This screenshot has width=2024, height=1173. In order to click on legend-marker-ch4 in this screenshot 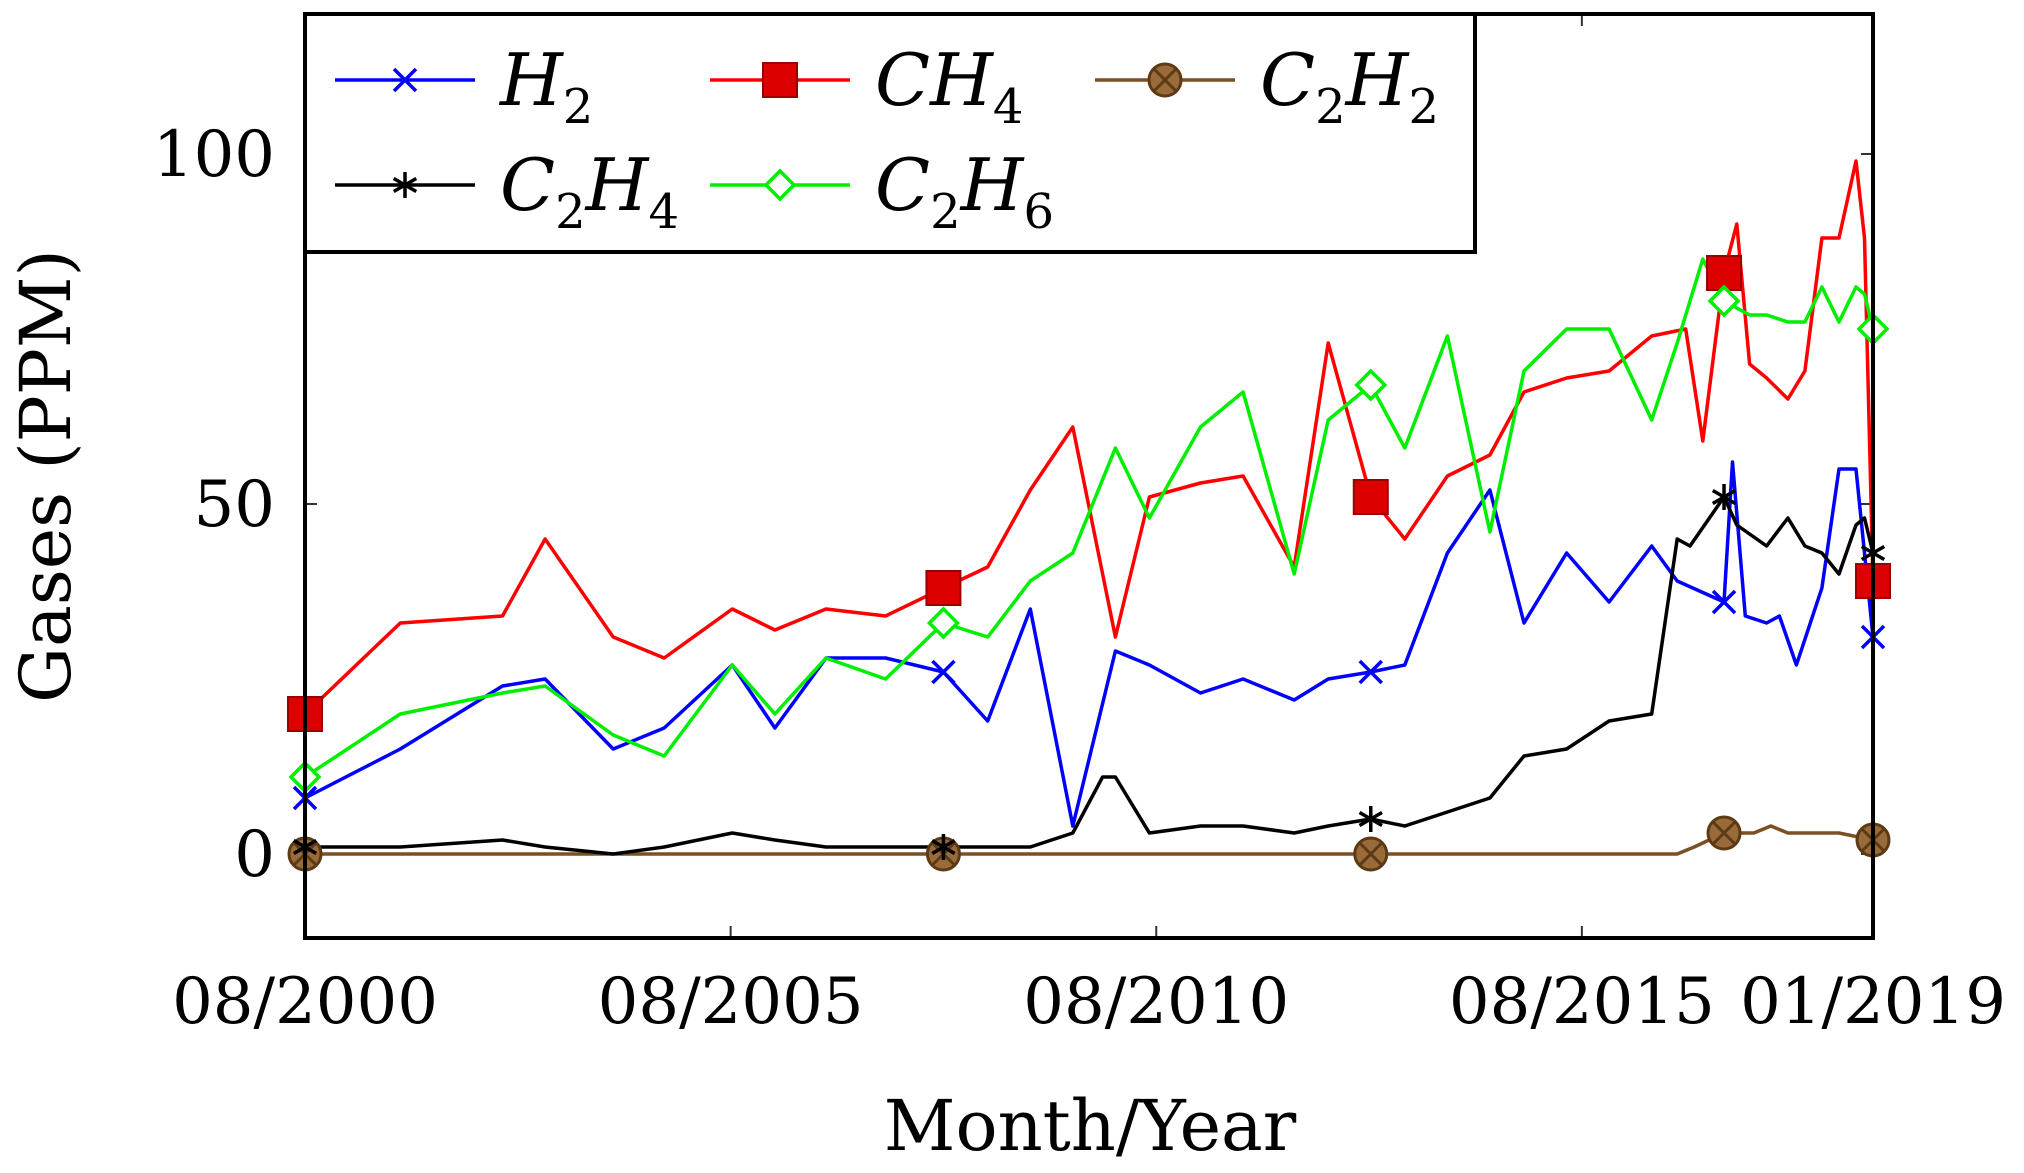, I will do `click(780, 80)`.